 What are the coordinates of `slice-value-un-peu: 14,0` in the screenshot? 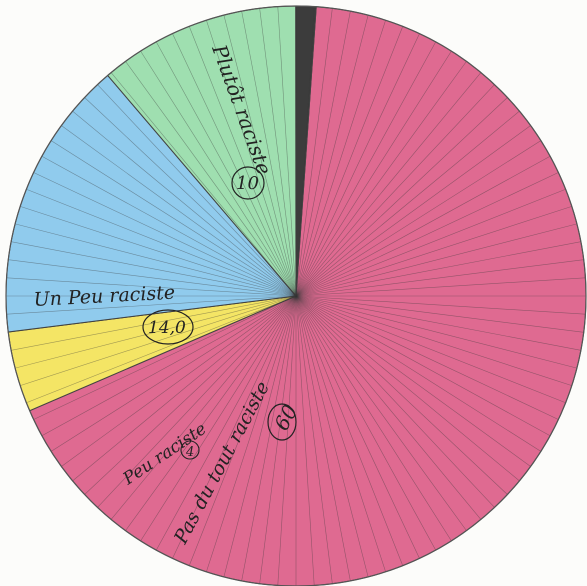 It's located at (167, 328).